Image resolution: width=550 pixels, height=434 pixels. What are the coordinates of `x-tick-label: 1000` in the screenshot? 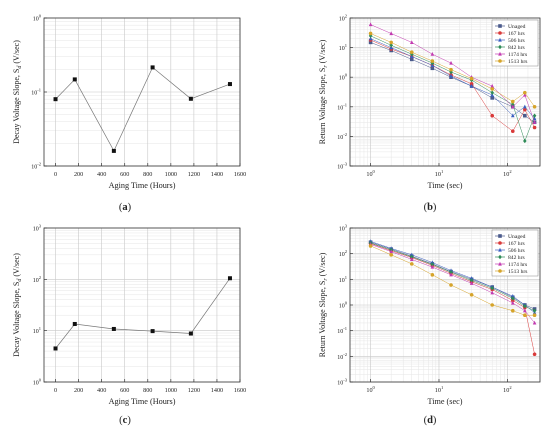 It's located at (171, 174).